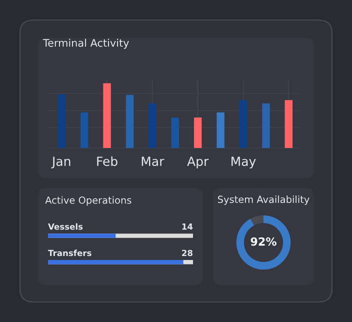 This screenshot has width=352, height=322. Describe the element at coordinates (65, 226) in the screenshot. I see `y-tick-label: Vessels` at that location.